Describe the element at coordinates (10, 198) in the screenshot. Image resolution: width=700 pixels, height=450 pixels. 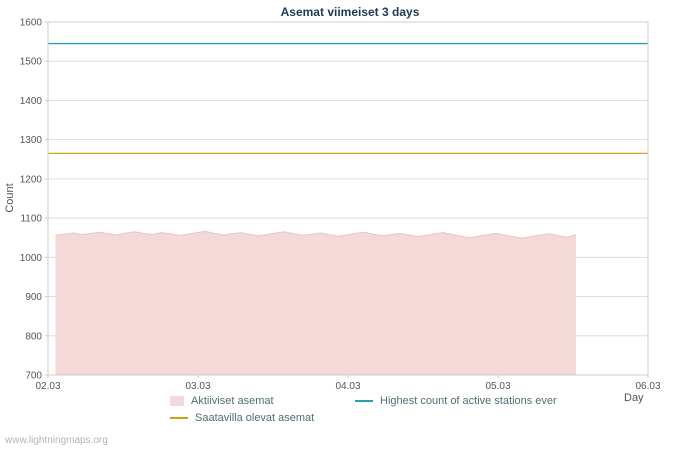
I see `y-axis-label: Count` at that location.